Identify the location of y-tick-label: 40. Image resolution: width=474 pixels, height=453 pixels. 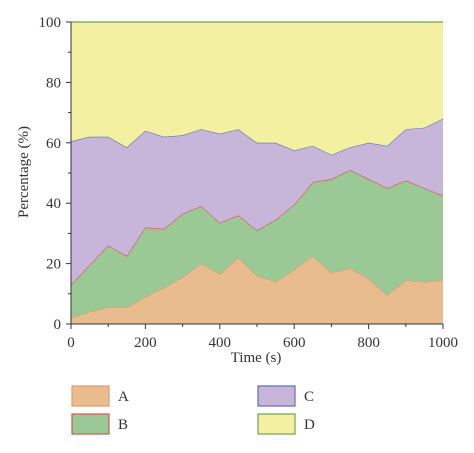
(53, 204).